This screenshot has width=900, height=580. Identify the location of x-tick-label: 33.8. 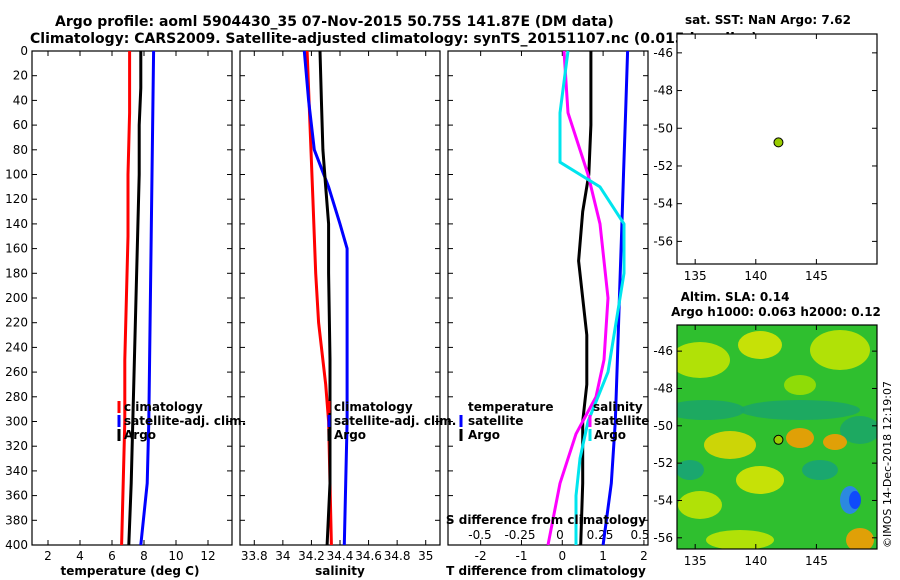
(254, 556).